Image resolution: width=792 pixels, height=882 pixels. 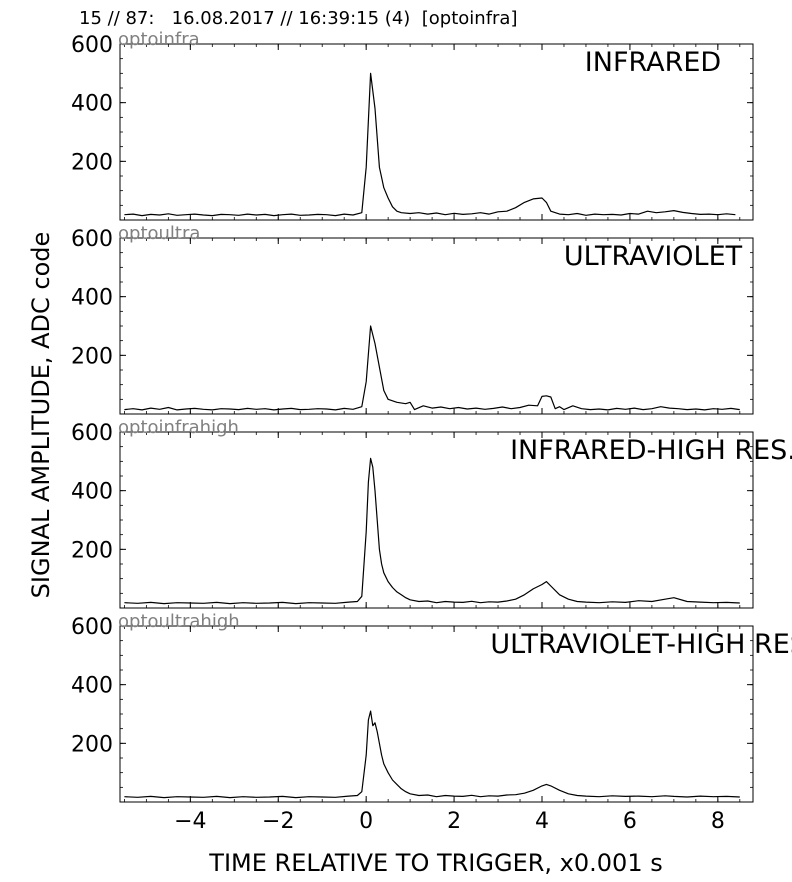 What do you see at coordinates (432, 368) in the screenshot?
I see `series-line-optoultra` at bounding box center [432, 368].